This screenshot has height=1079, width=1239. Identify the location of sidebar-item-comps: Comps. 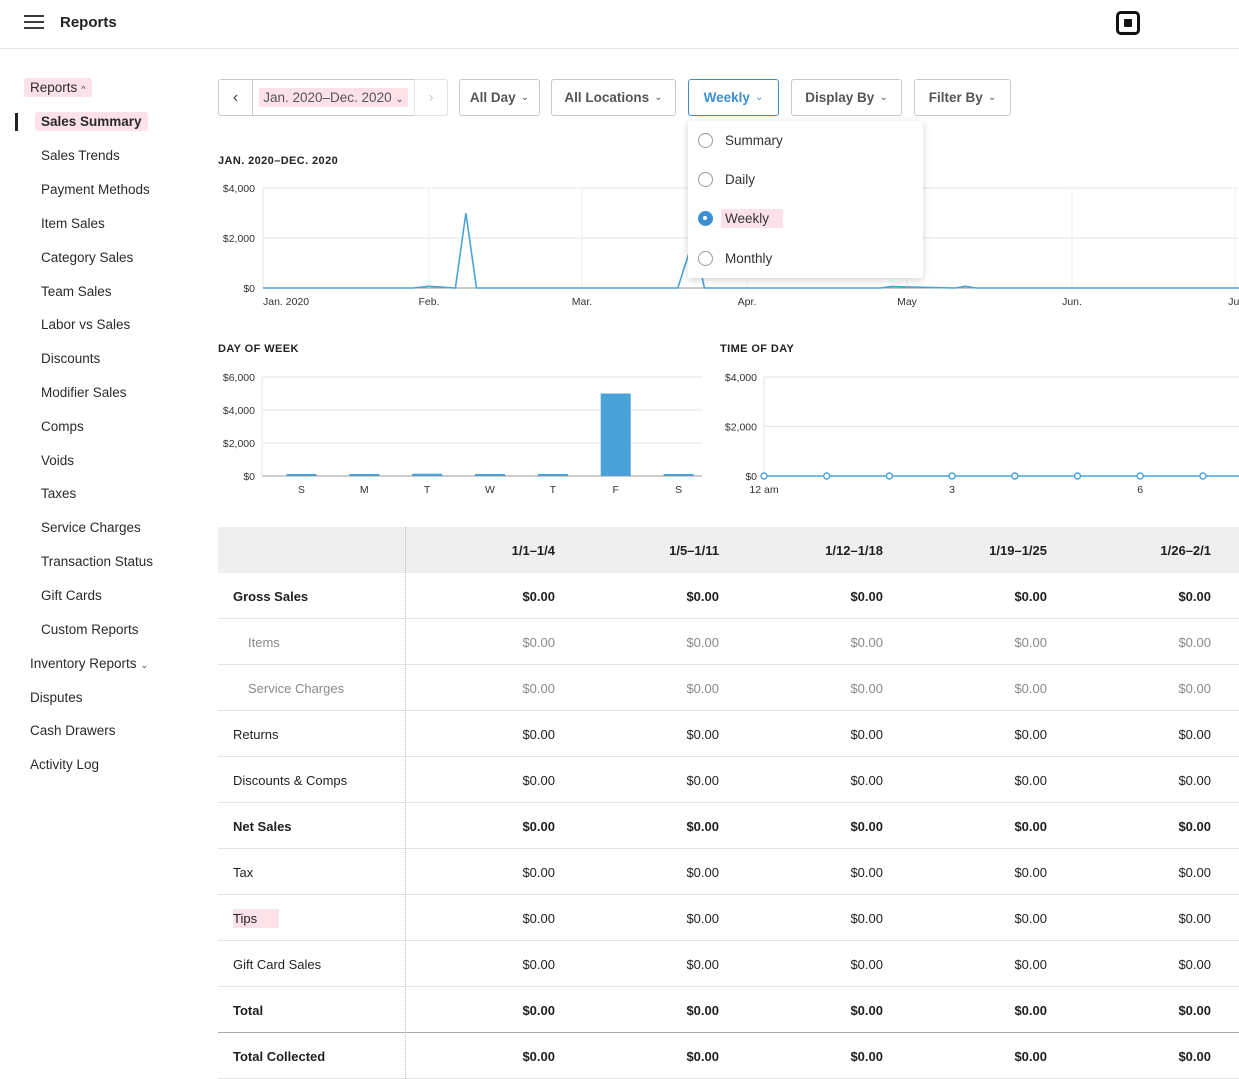
(62, 426).